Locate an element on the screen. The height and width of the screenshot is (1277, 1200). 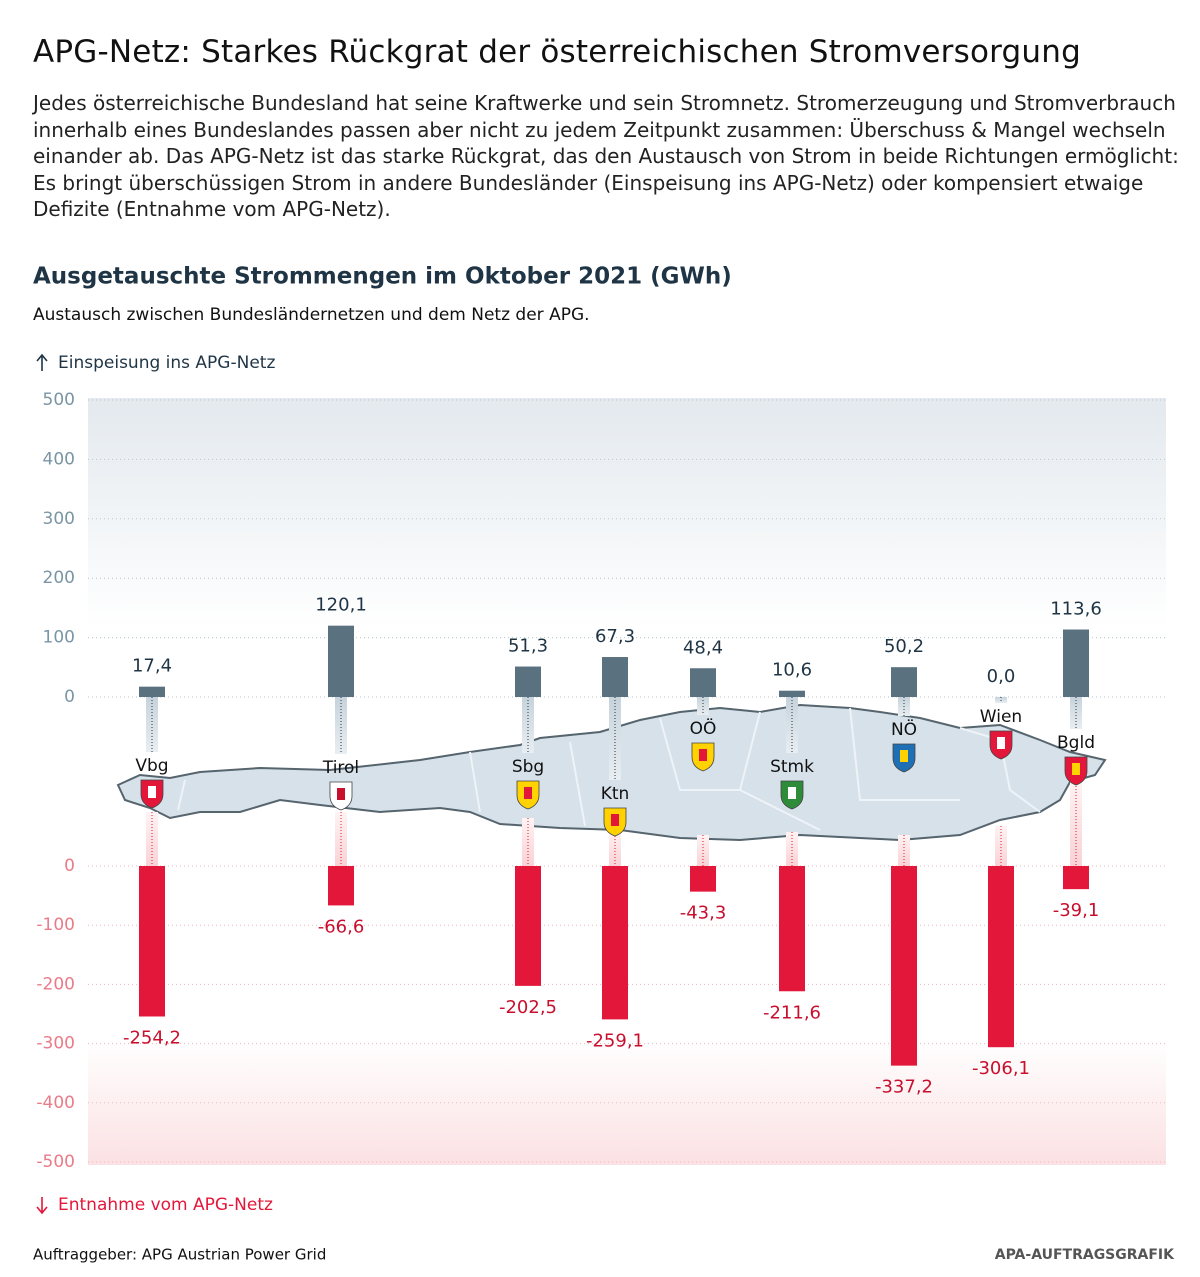
value-label: -337,2 is located at coordinates (904, 1087).